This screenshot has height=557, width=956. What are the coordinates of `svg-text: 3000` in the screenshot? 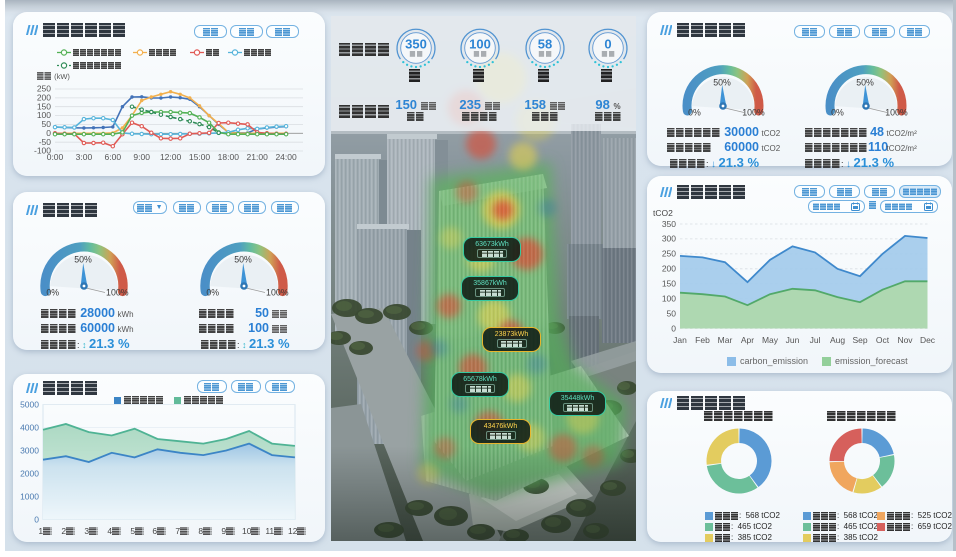 It's located at (29, 450).